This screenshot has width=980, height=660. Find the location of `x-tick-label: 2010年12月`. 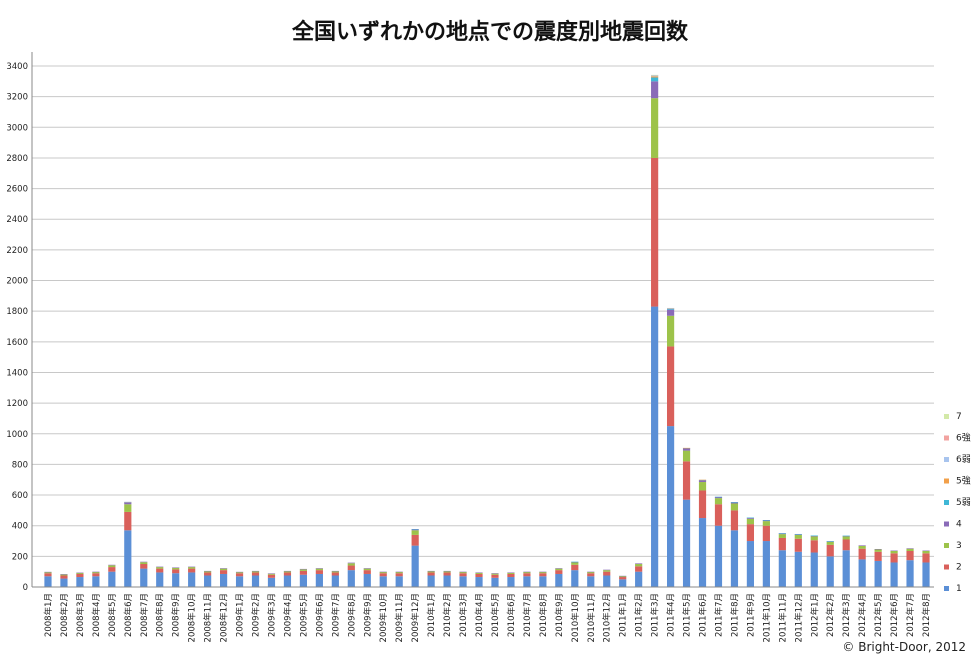

x-tick-label: 2010年12月 is located at coordinates (607, 617).